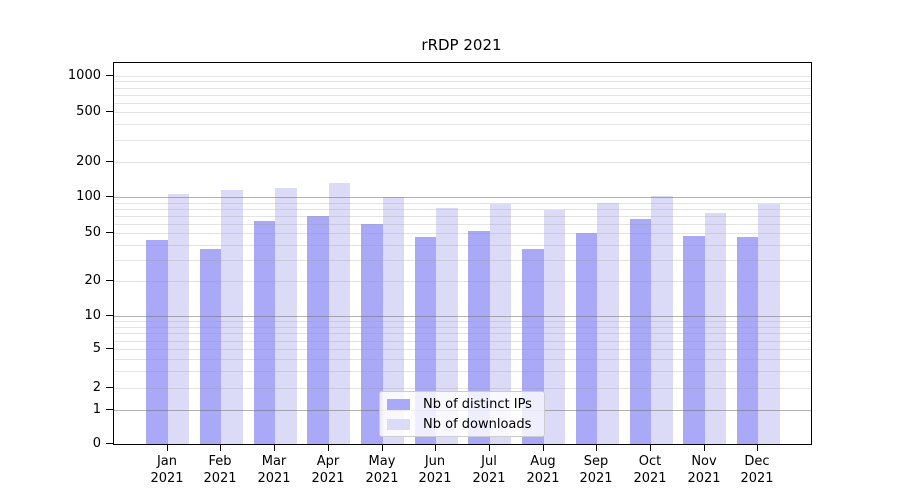 This screenshot has width=900, height=500. I want to click on y-tick-label-2: 2, so click(96, 387).